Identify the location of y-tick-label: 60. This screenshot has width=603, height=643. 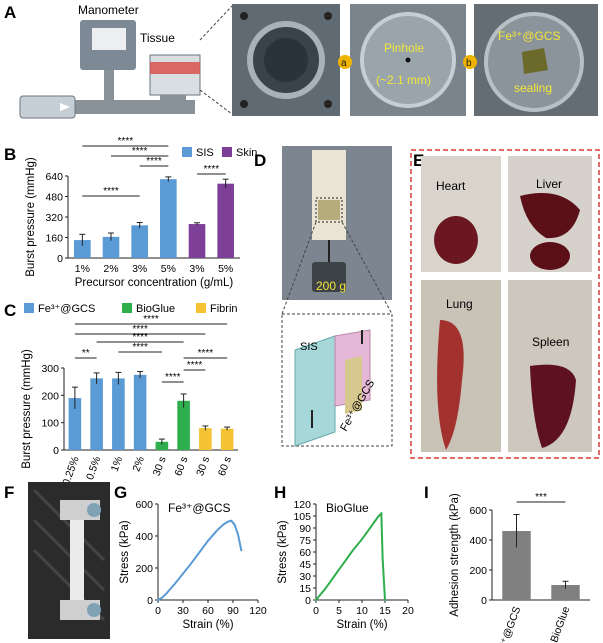
(305, 553).